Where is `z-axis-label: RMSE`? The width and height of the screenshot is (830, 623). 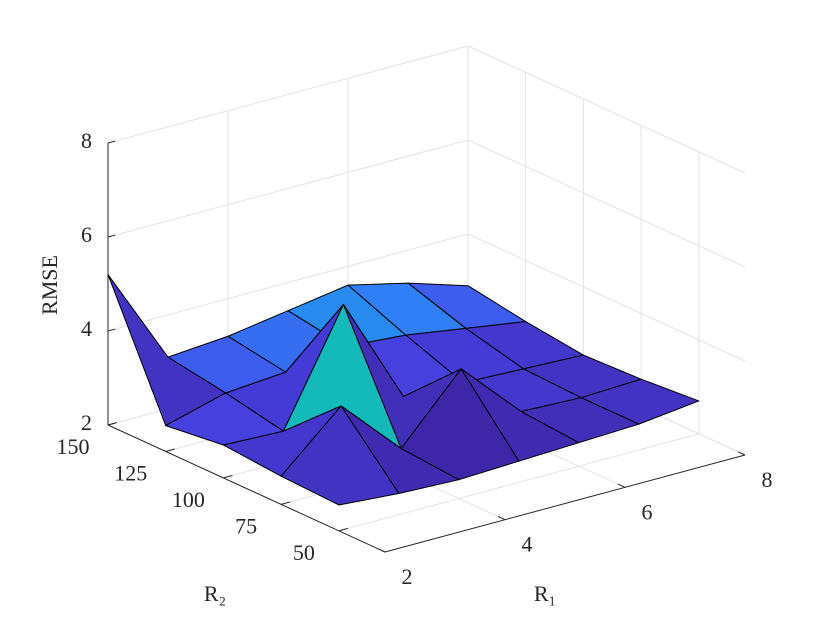 z-axis-label: RMSE is located at coordinates (49, 285).